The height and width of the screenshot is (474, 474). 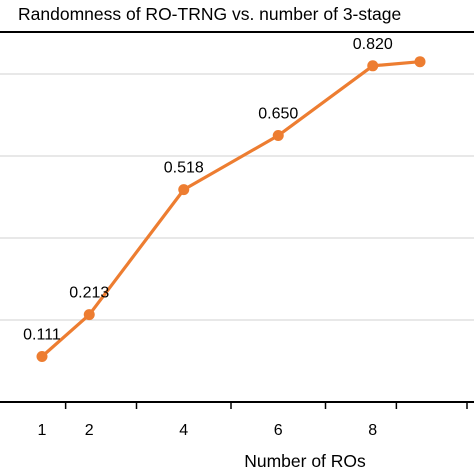 What do you see at coordinates (373, 44) in the screenshot?
I see `data-label: 0.820` at bounding box center [373, 44].